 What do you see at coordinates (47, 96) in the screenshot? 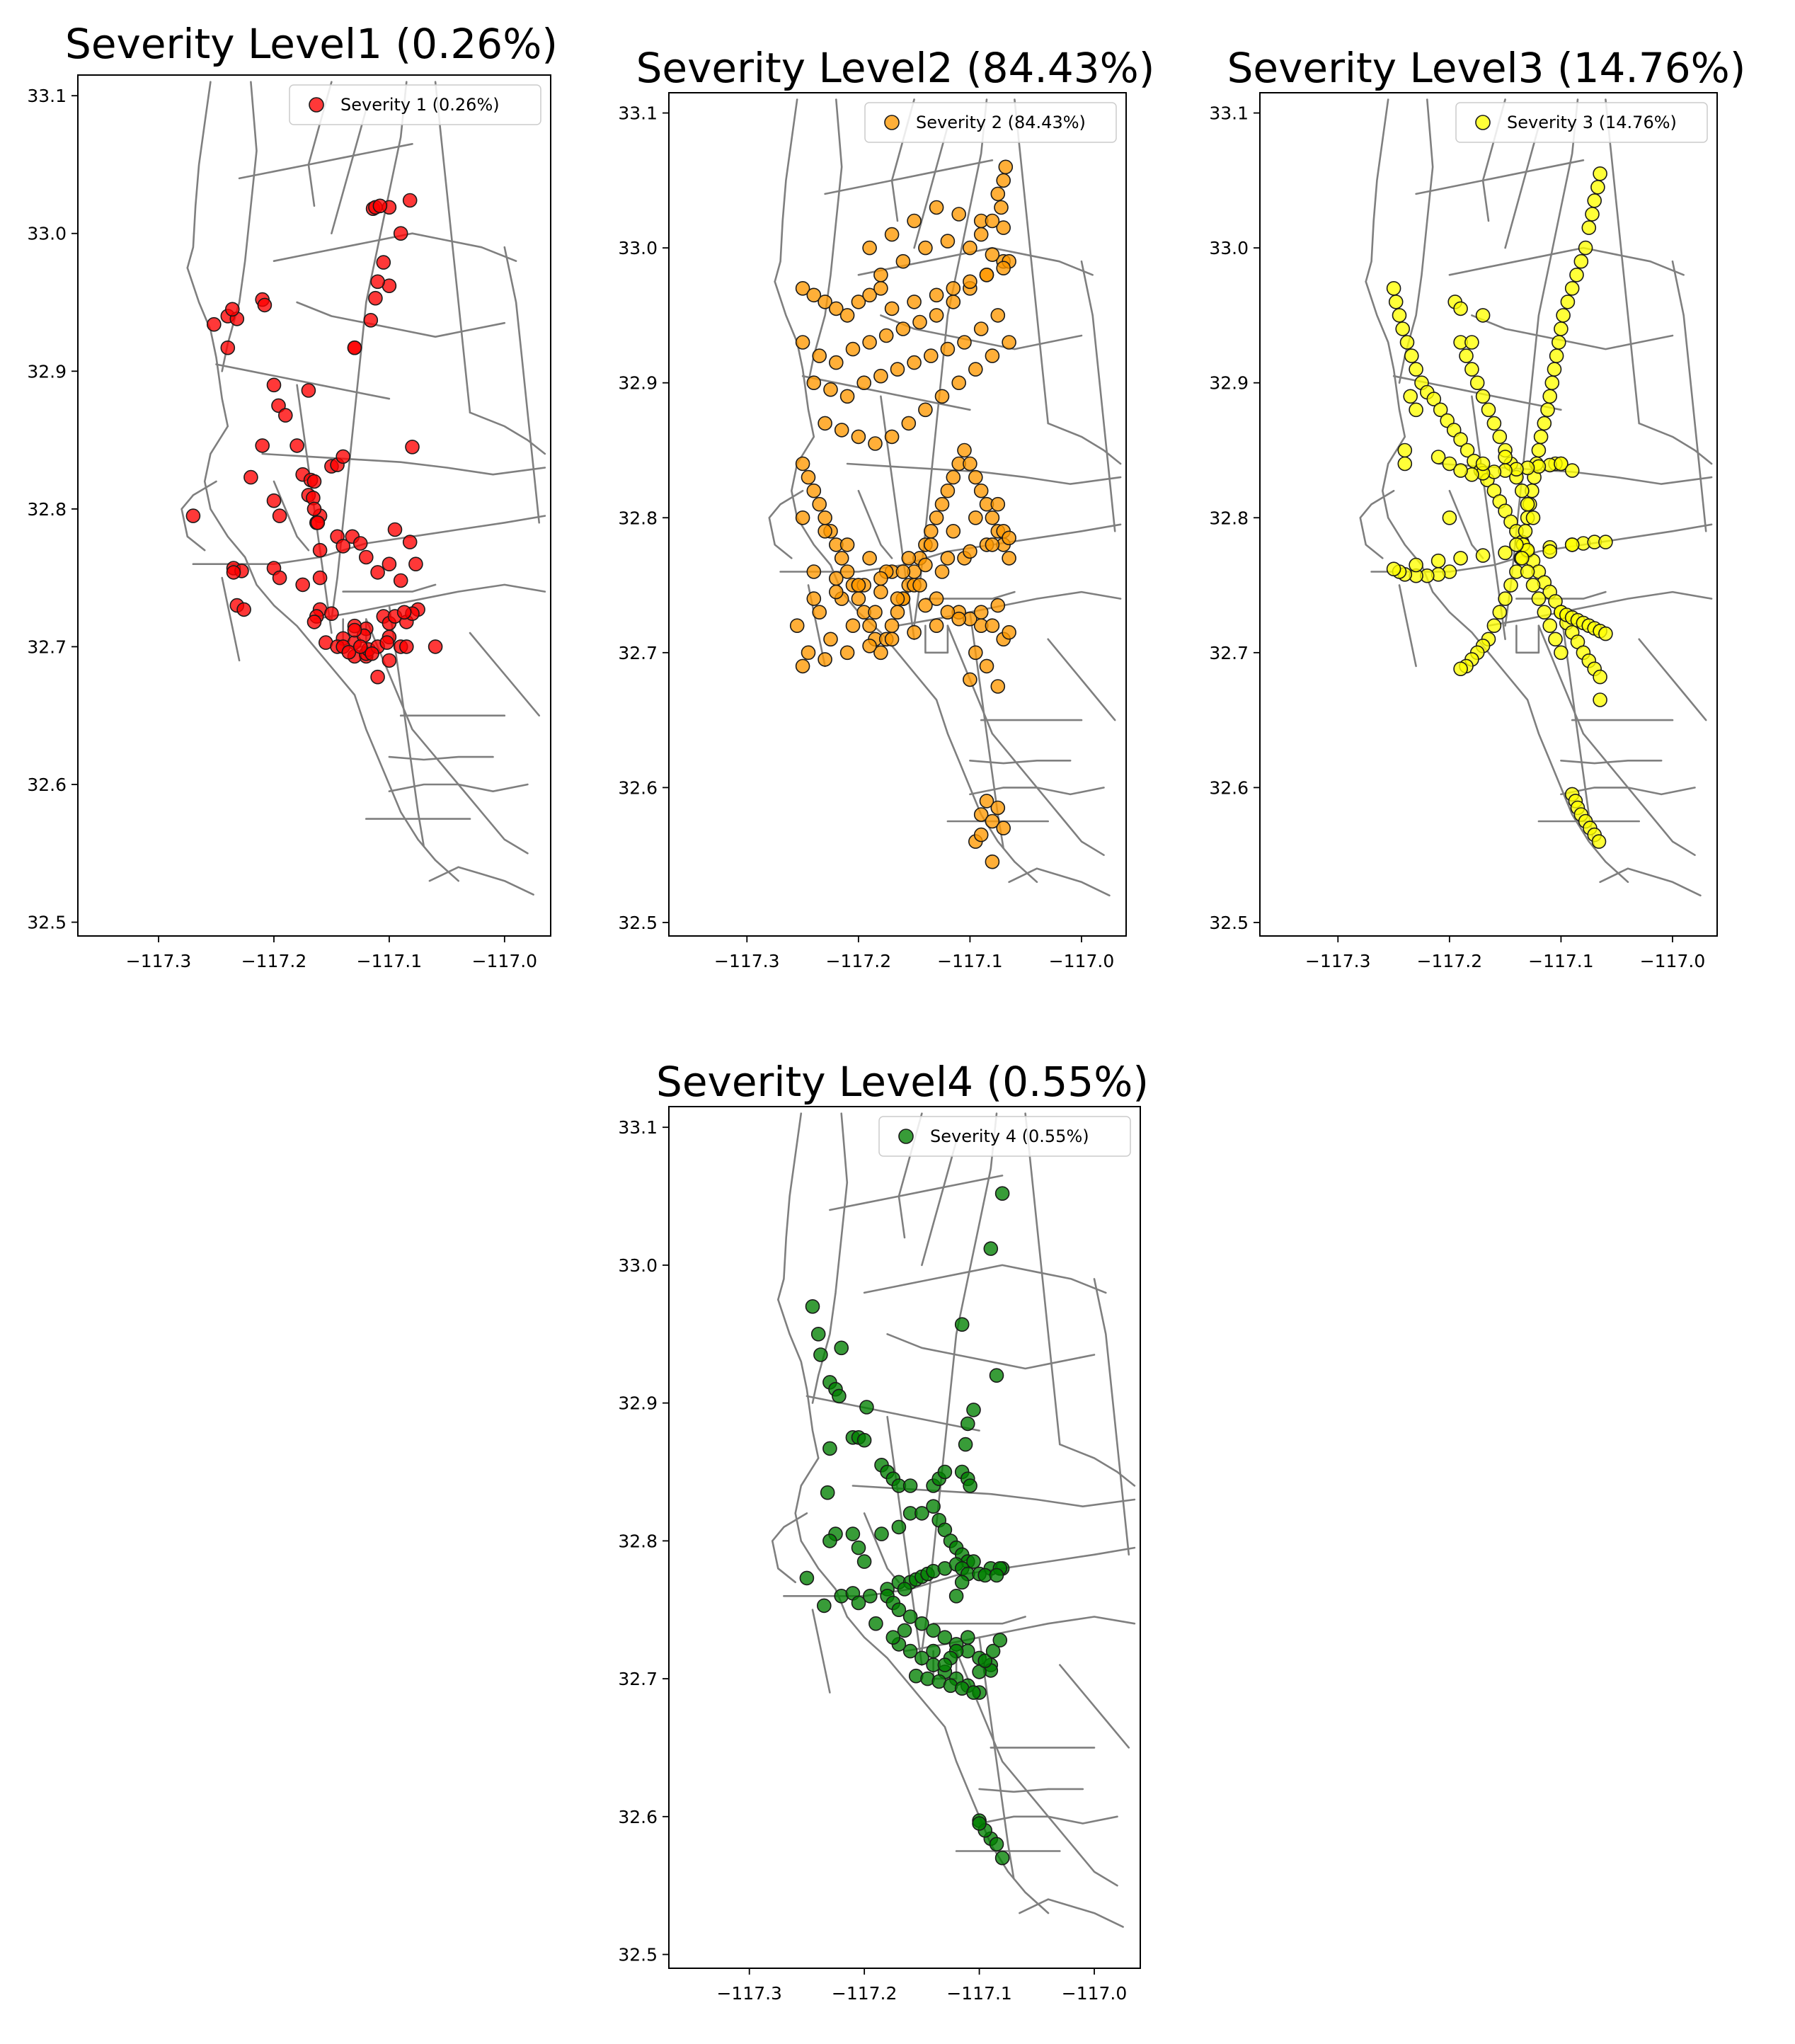
I see `y-tick-label: 33.1` at bounding box center [47, 96].